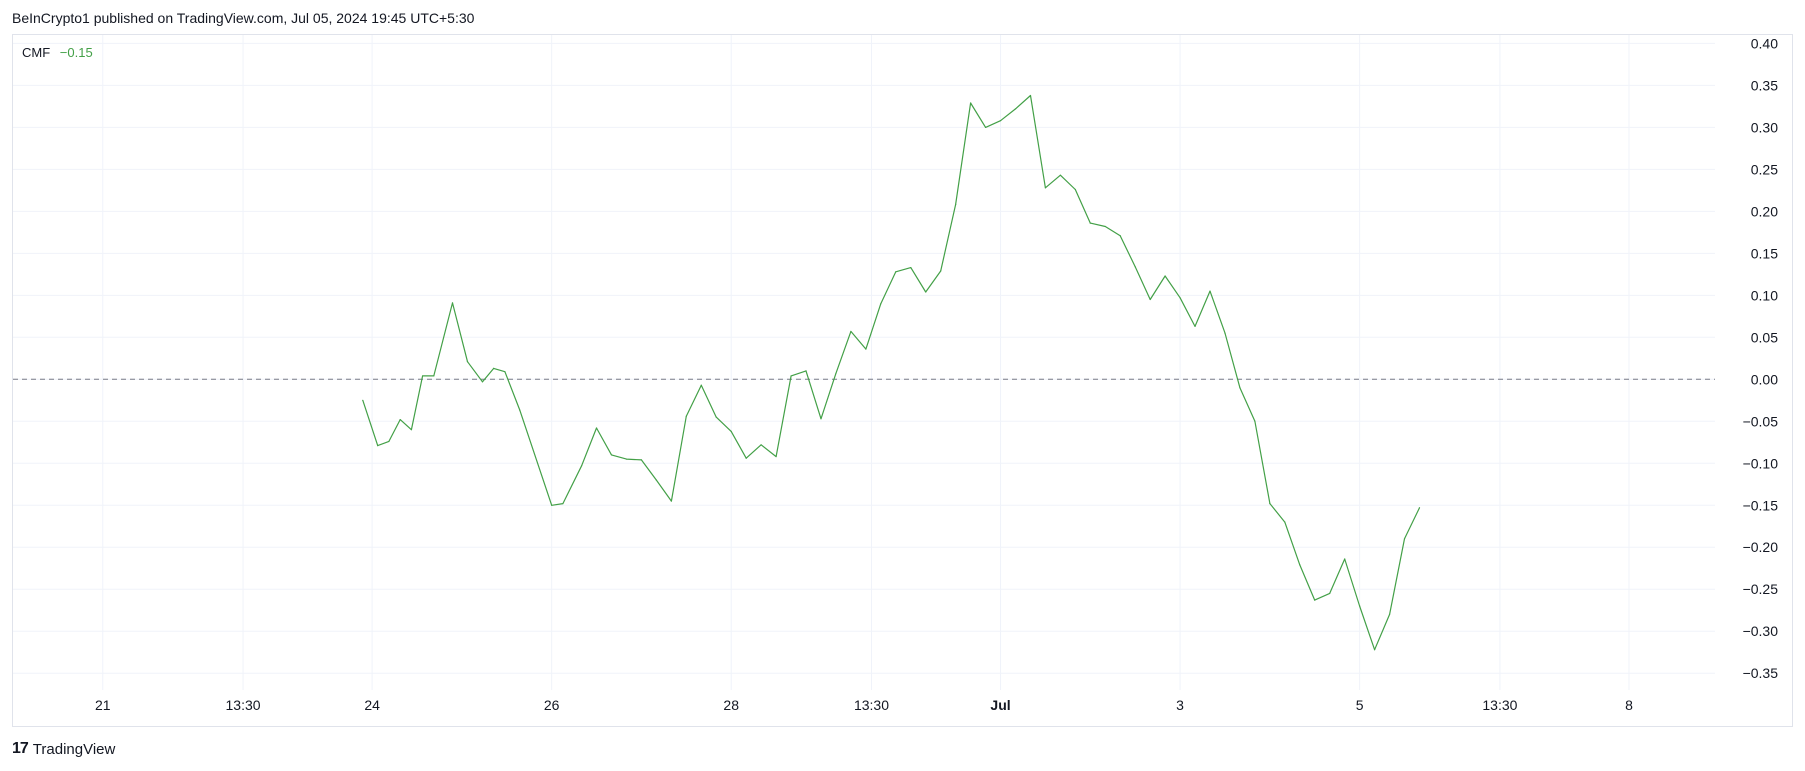 The height and width of the screenshot is (771, 1805). I want to click on footer-brand: 17 TradingView, so click(63, 749).